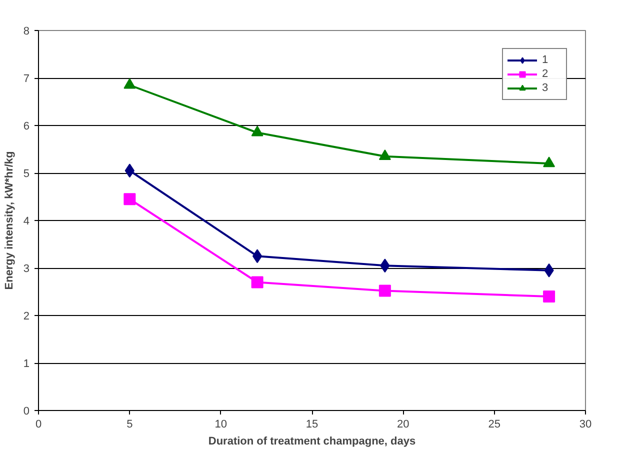  I want to click on x-tick-label: 30, so click(585, 424).